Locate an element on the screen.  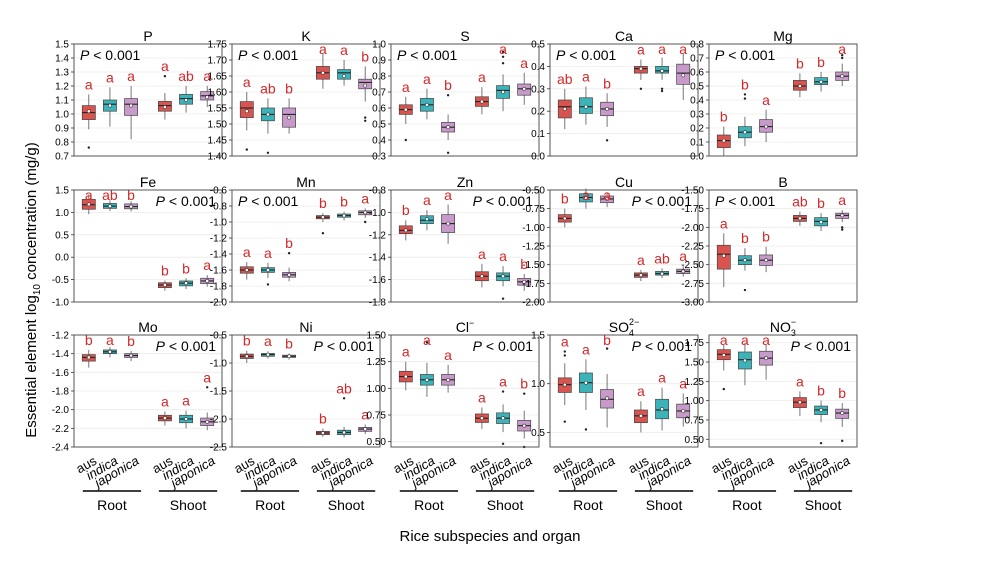
y-tick-label: -2.50 is located at coordinates (692, 265).